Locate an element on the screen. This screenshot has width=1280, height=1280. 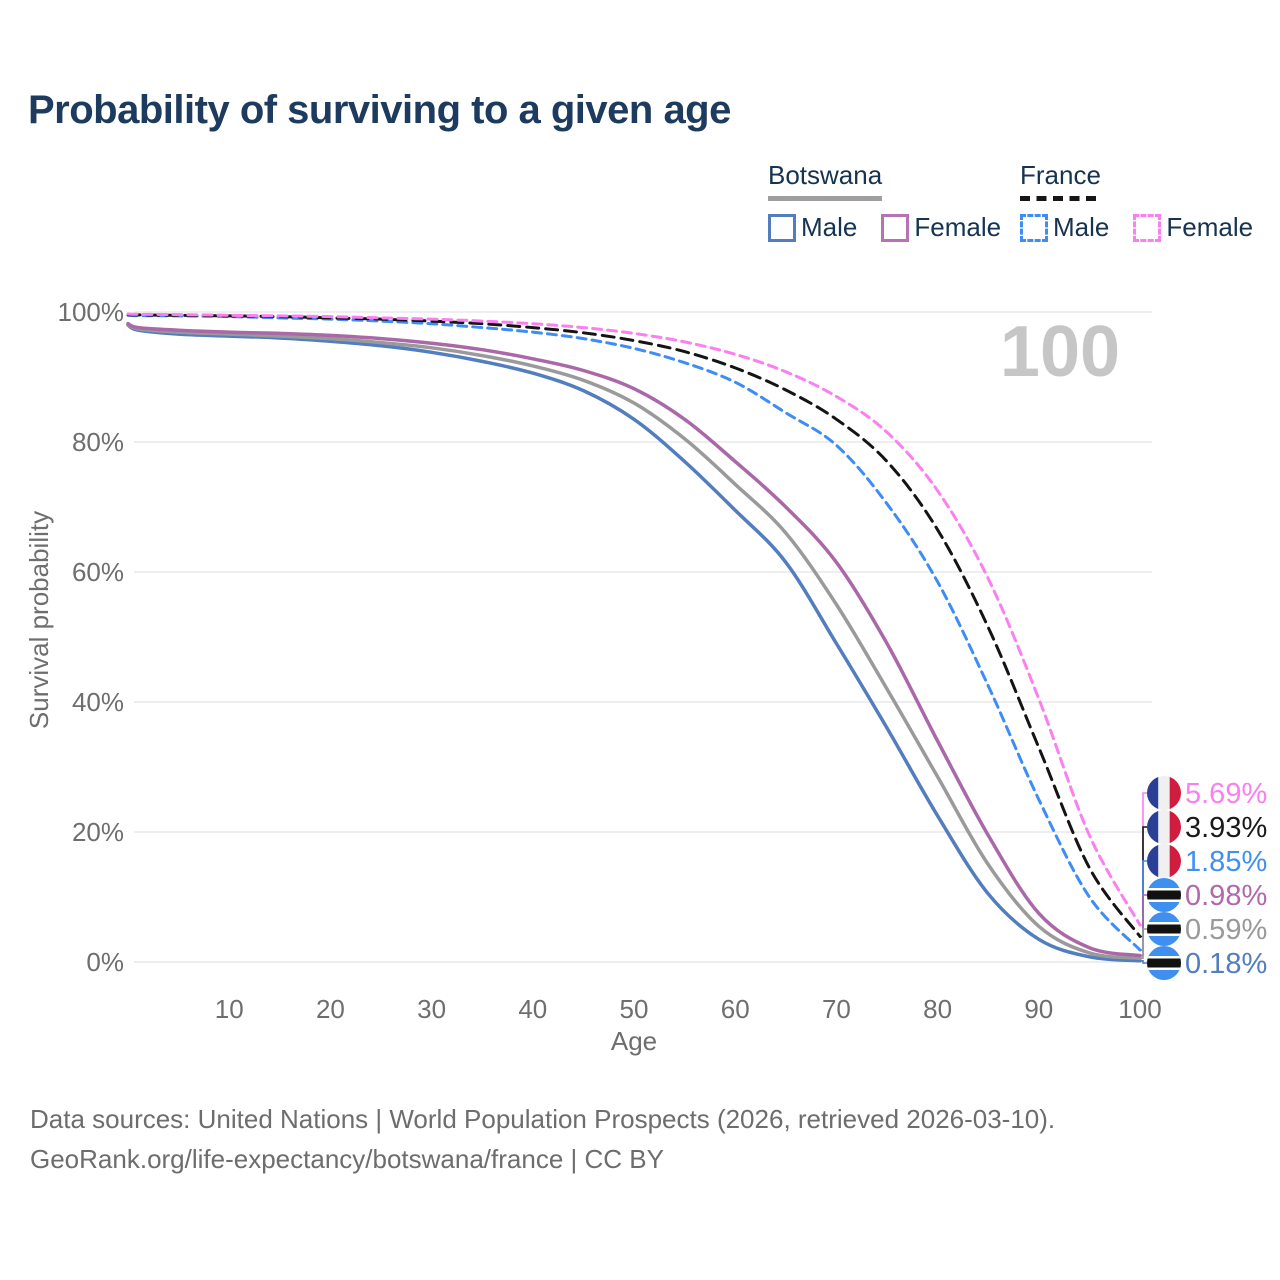
legend-botswana-linestyle-sample is located at coordinates (825, 198).